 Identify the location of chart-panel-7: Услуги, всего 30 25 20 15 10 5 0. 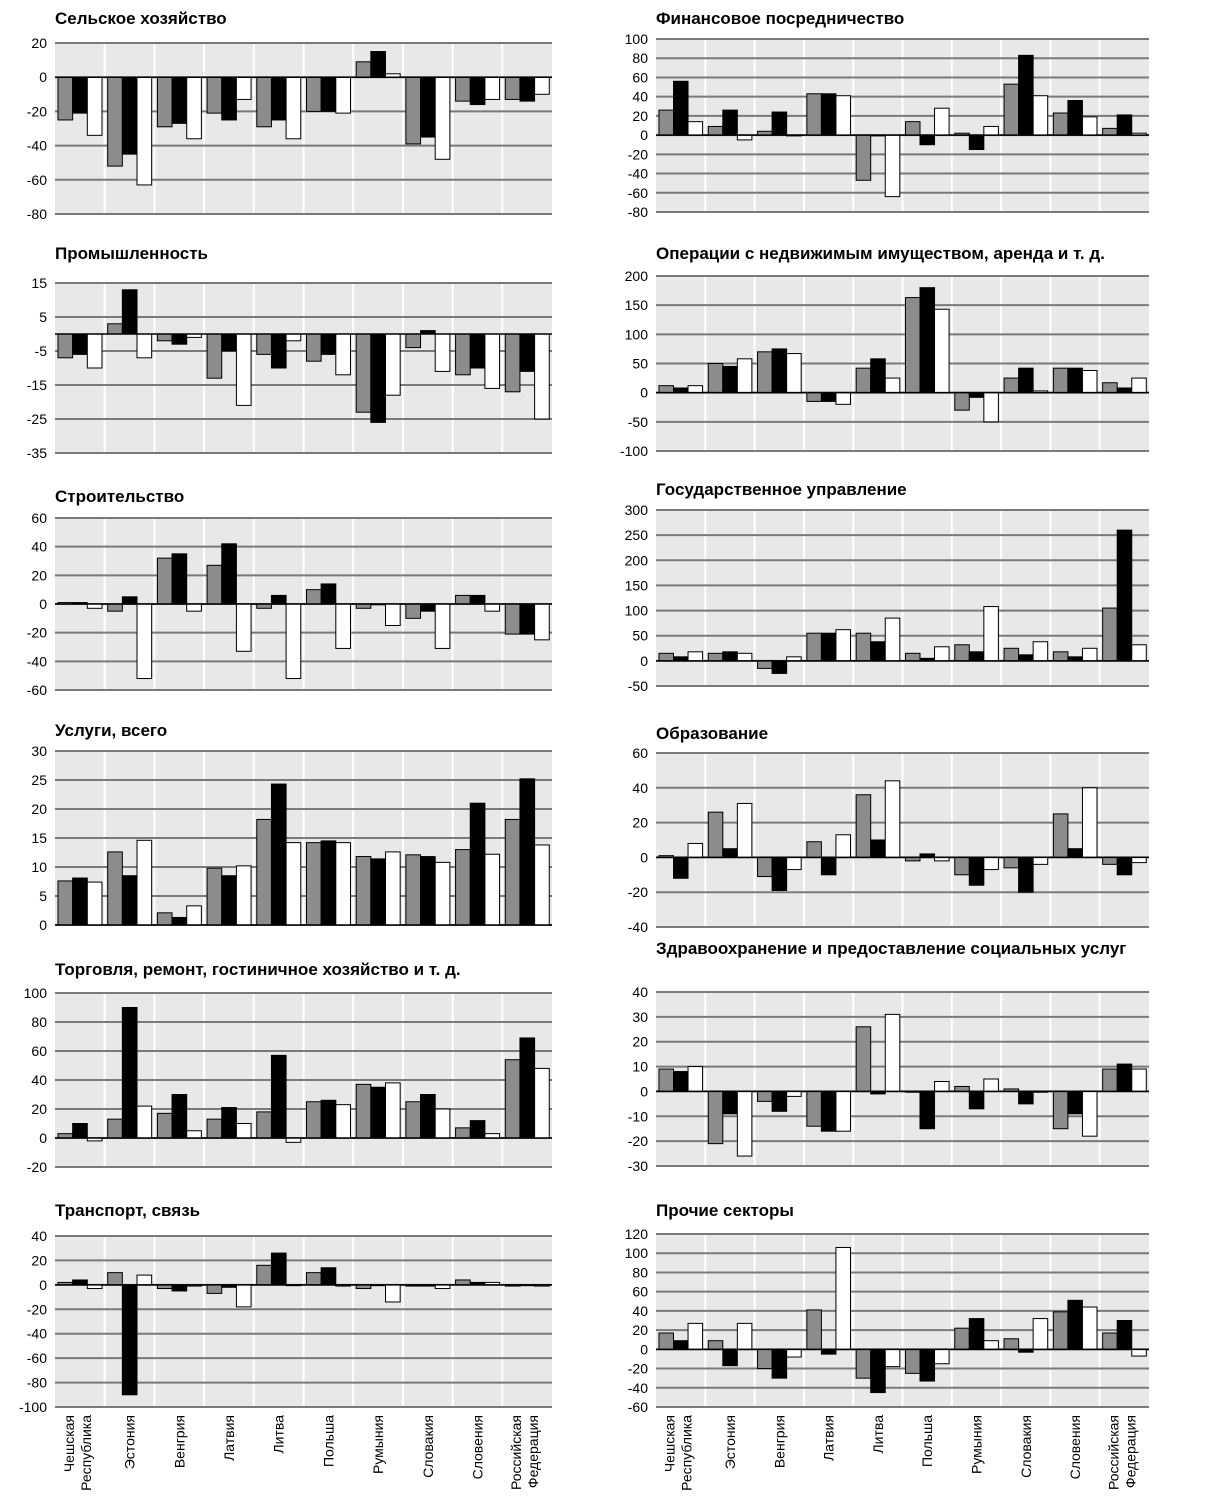
(291, 827).